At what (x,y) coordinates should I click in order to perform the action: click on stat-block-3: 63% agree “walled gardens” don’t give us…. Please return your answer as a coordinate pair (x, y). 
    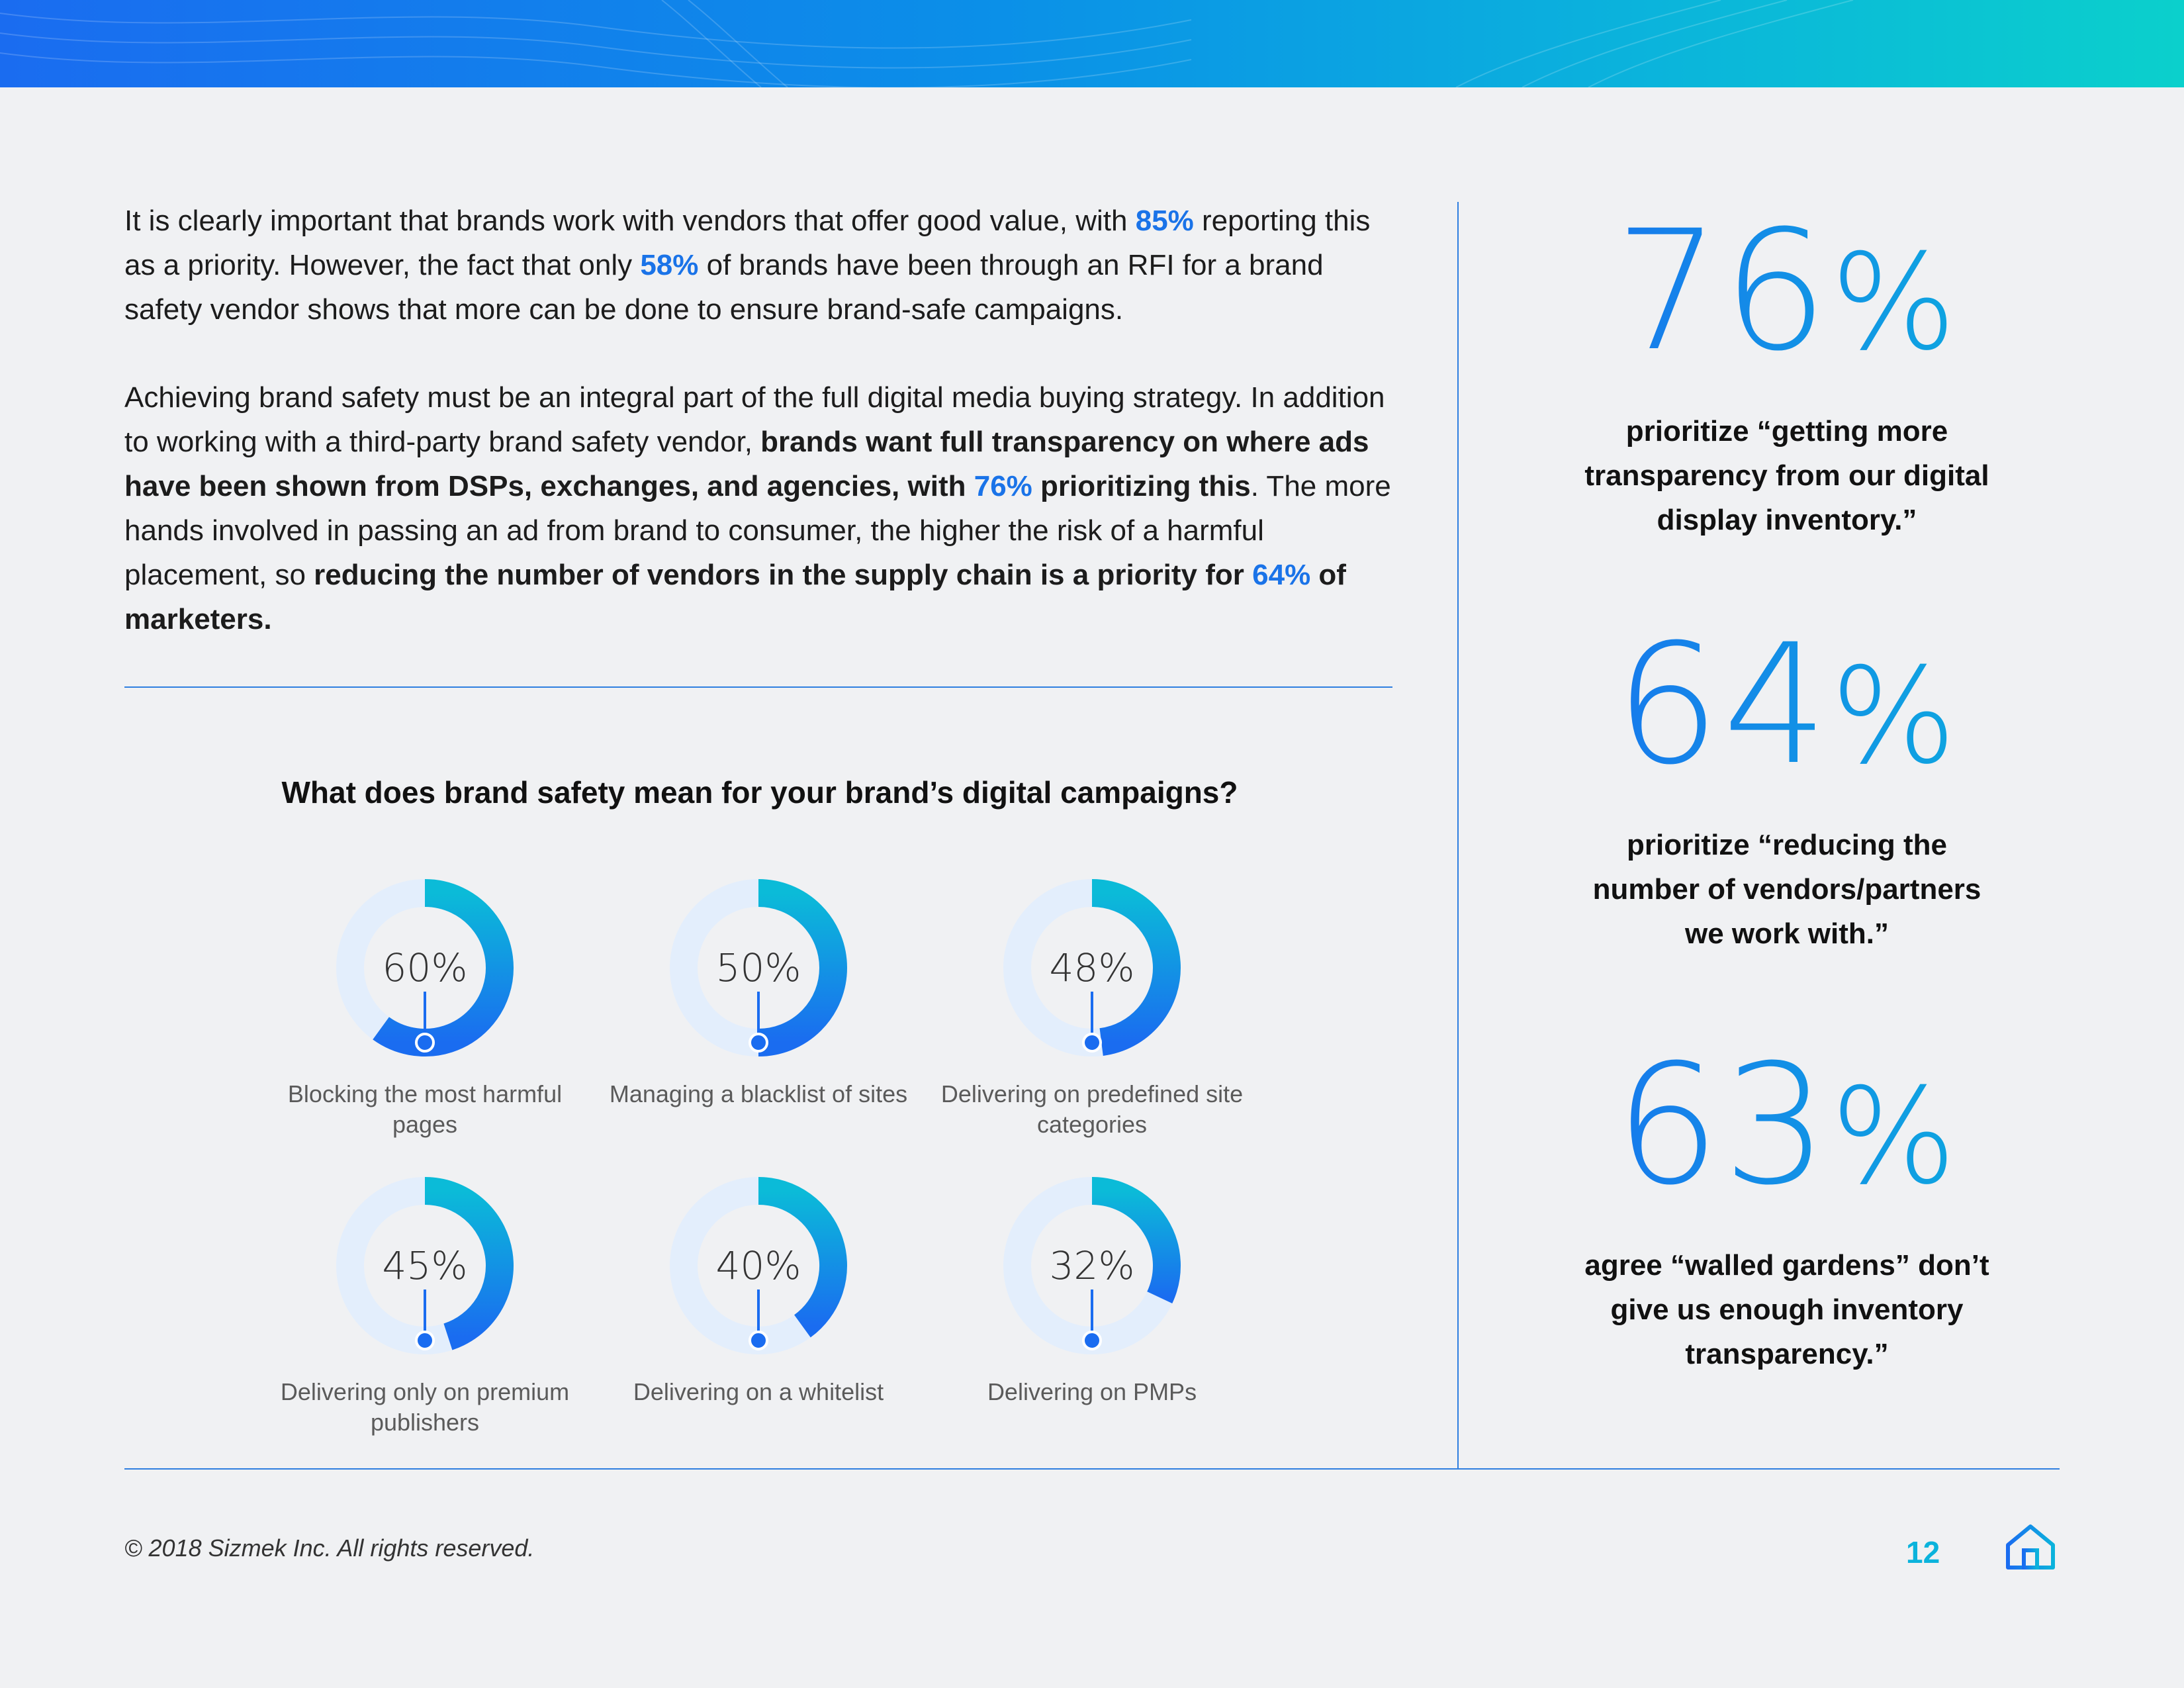
    Looking at the image, I should click on (1787, 1207).